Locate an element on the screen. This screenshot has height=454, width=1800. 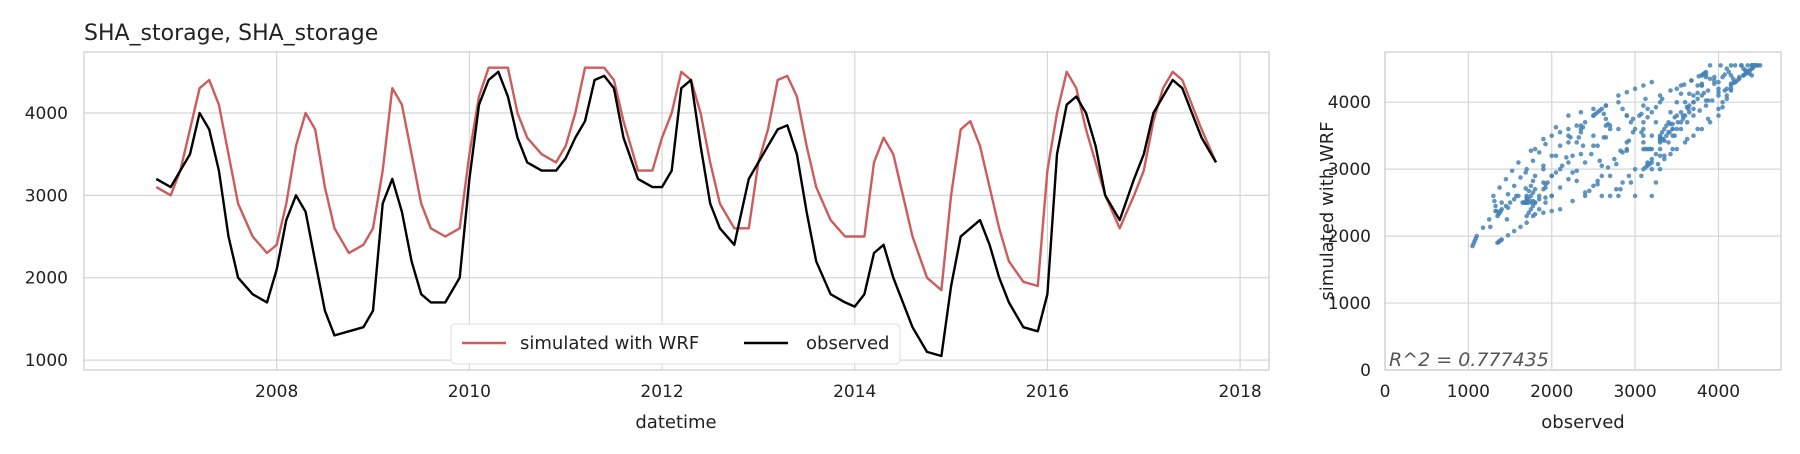
scatter-x-tick-label: 1000 is located at coordinates (1468, 392).